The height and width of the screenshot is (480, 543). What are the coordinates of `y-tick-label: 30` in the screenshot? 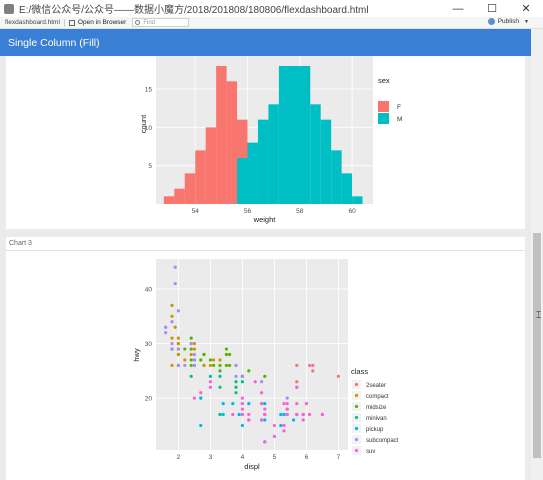 It's located at (149, 344).